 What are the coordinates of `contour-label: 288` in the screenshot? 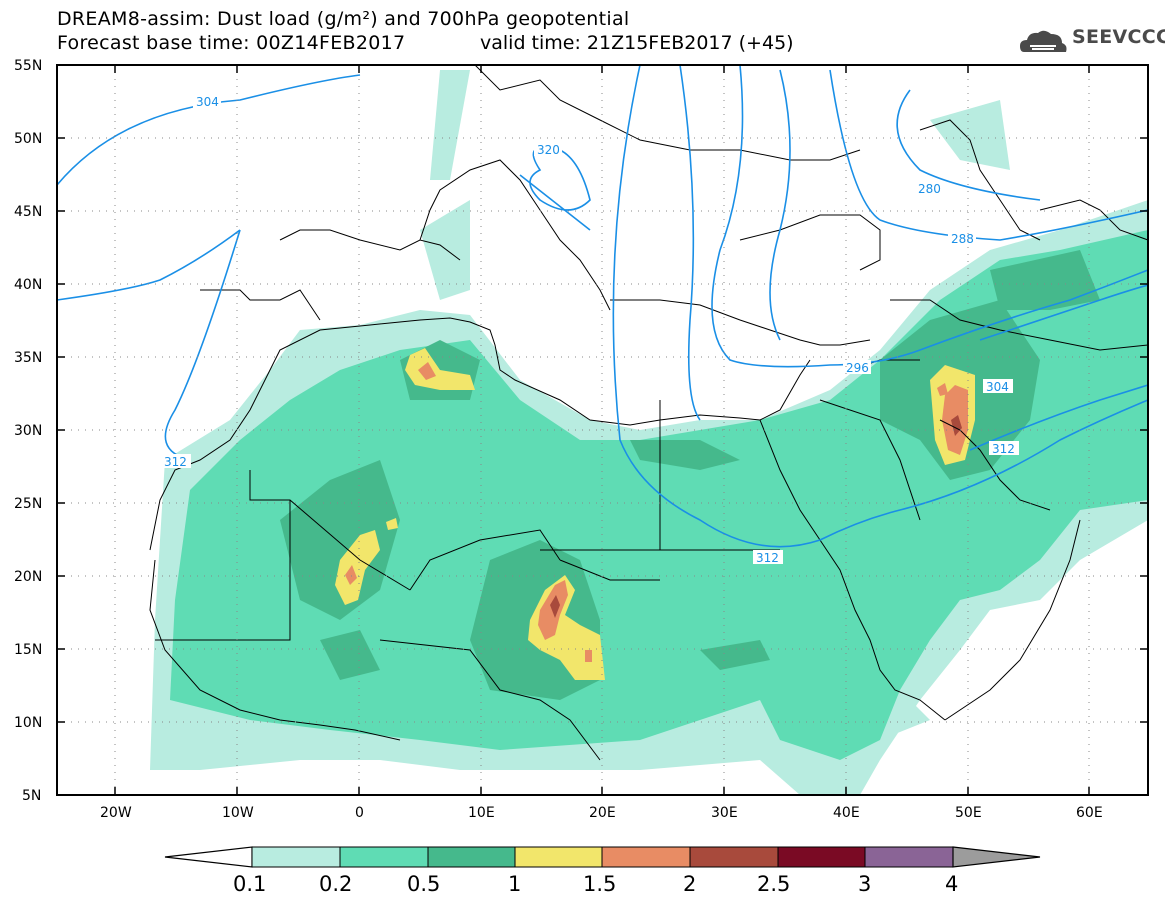 It's located at (962, 239).